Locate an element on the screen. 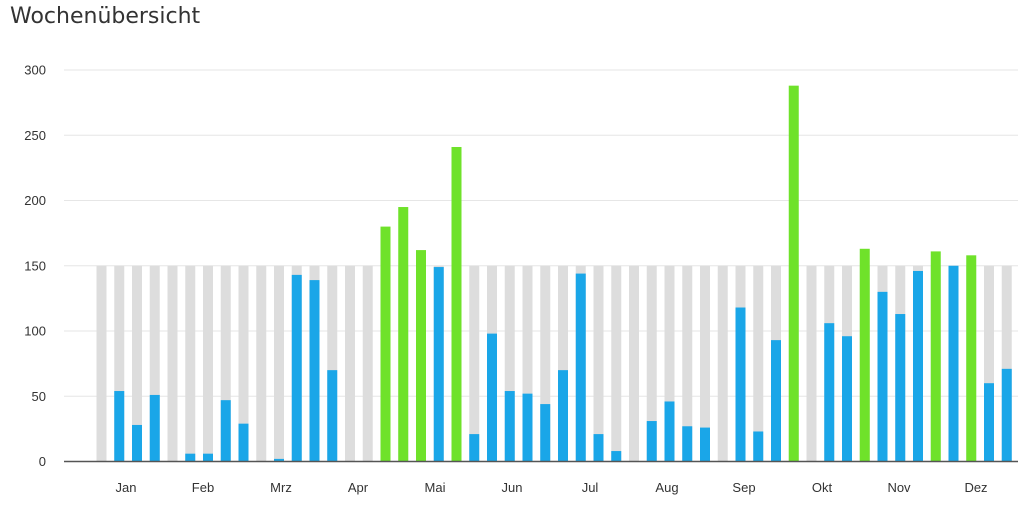  x-tick-label: Mai is located at coordinates (435, 487).